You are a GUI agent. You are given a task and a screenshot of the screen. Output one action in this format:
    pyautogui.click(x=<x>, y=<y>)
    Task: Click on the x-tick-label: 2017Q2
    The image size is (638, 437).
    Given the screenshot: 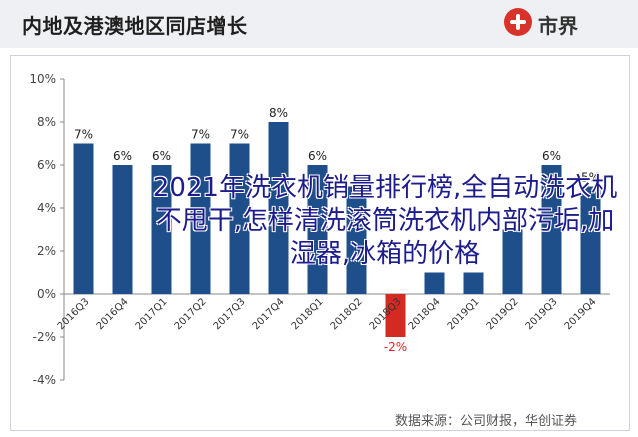 What is the action you would take?
    pyautogui.click(x=191, y=314)
    